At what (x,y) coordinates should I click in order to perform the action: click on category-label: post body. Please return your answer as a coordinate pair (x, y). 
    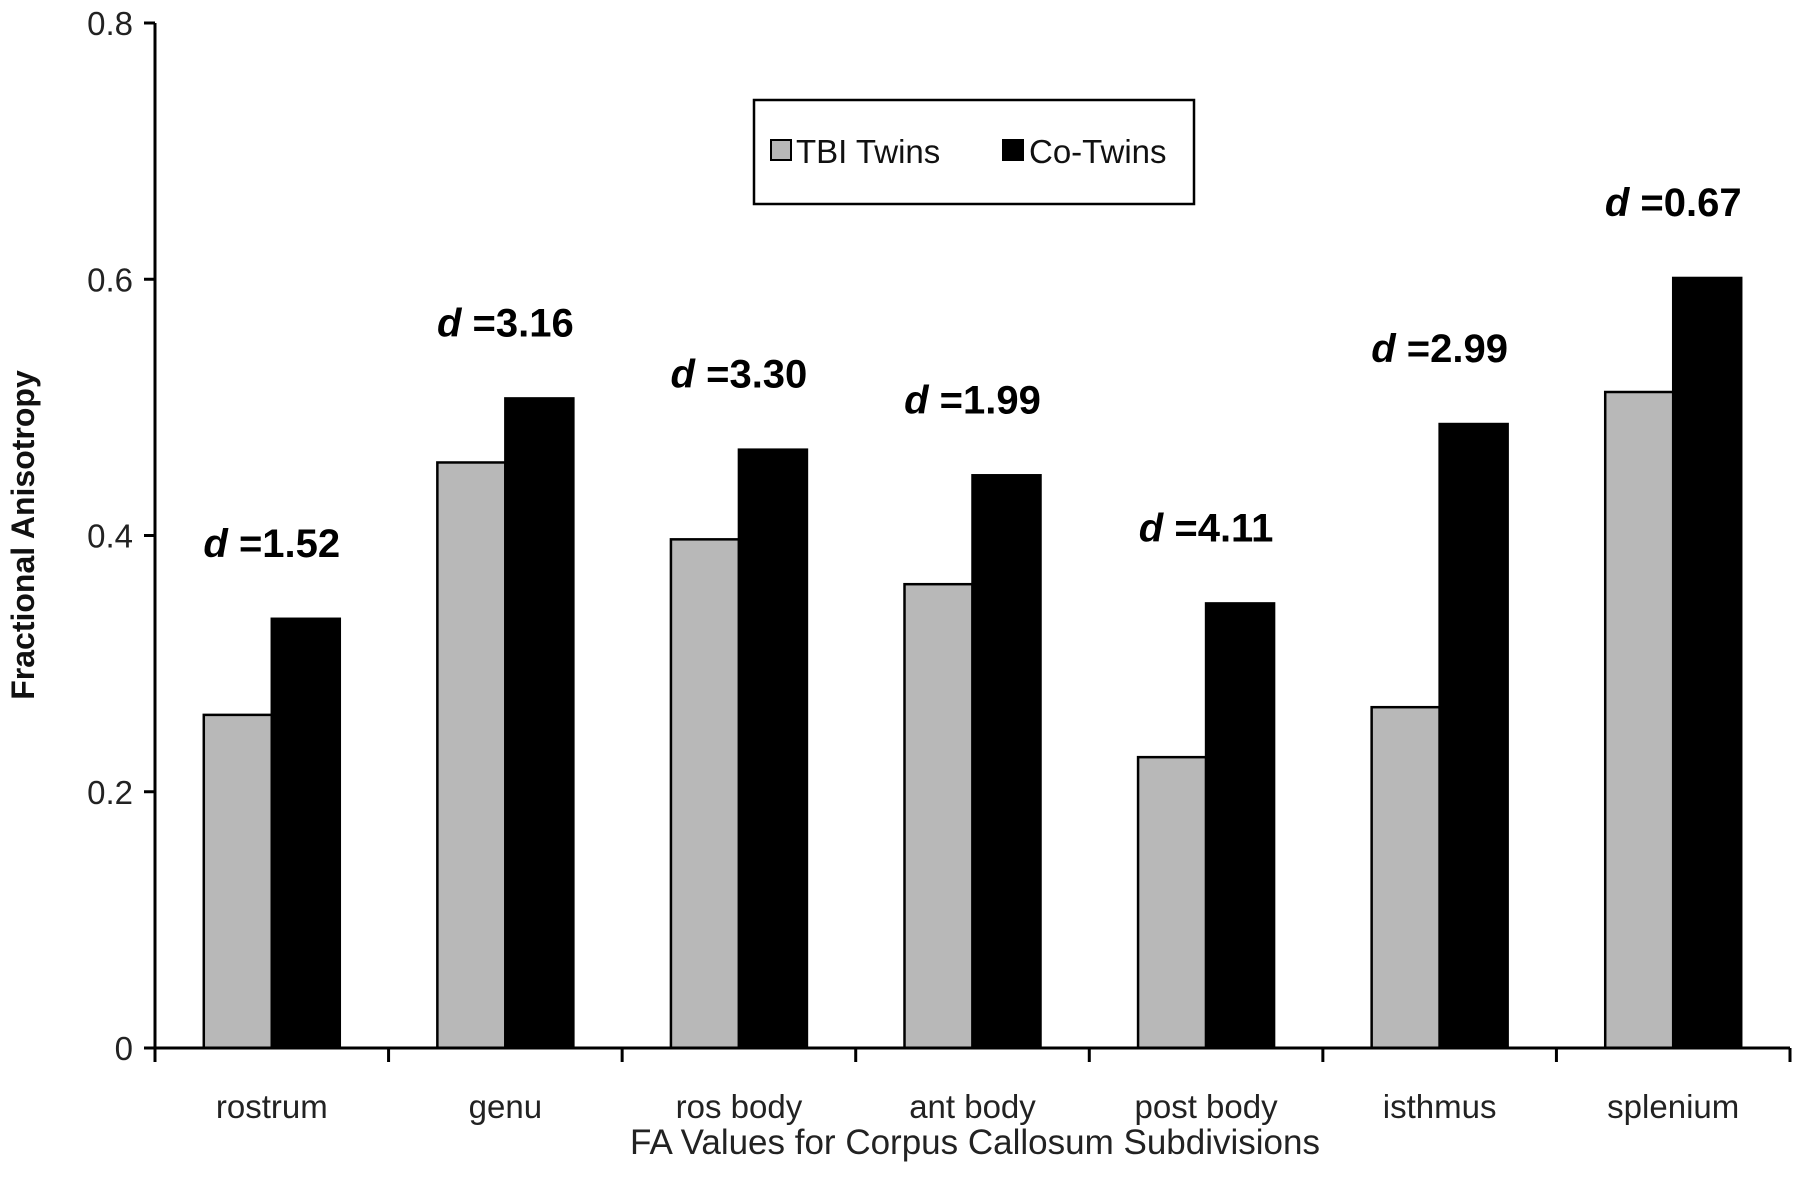
    Looking at the image, I should click on (1207, 1106).